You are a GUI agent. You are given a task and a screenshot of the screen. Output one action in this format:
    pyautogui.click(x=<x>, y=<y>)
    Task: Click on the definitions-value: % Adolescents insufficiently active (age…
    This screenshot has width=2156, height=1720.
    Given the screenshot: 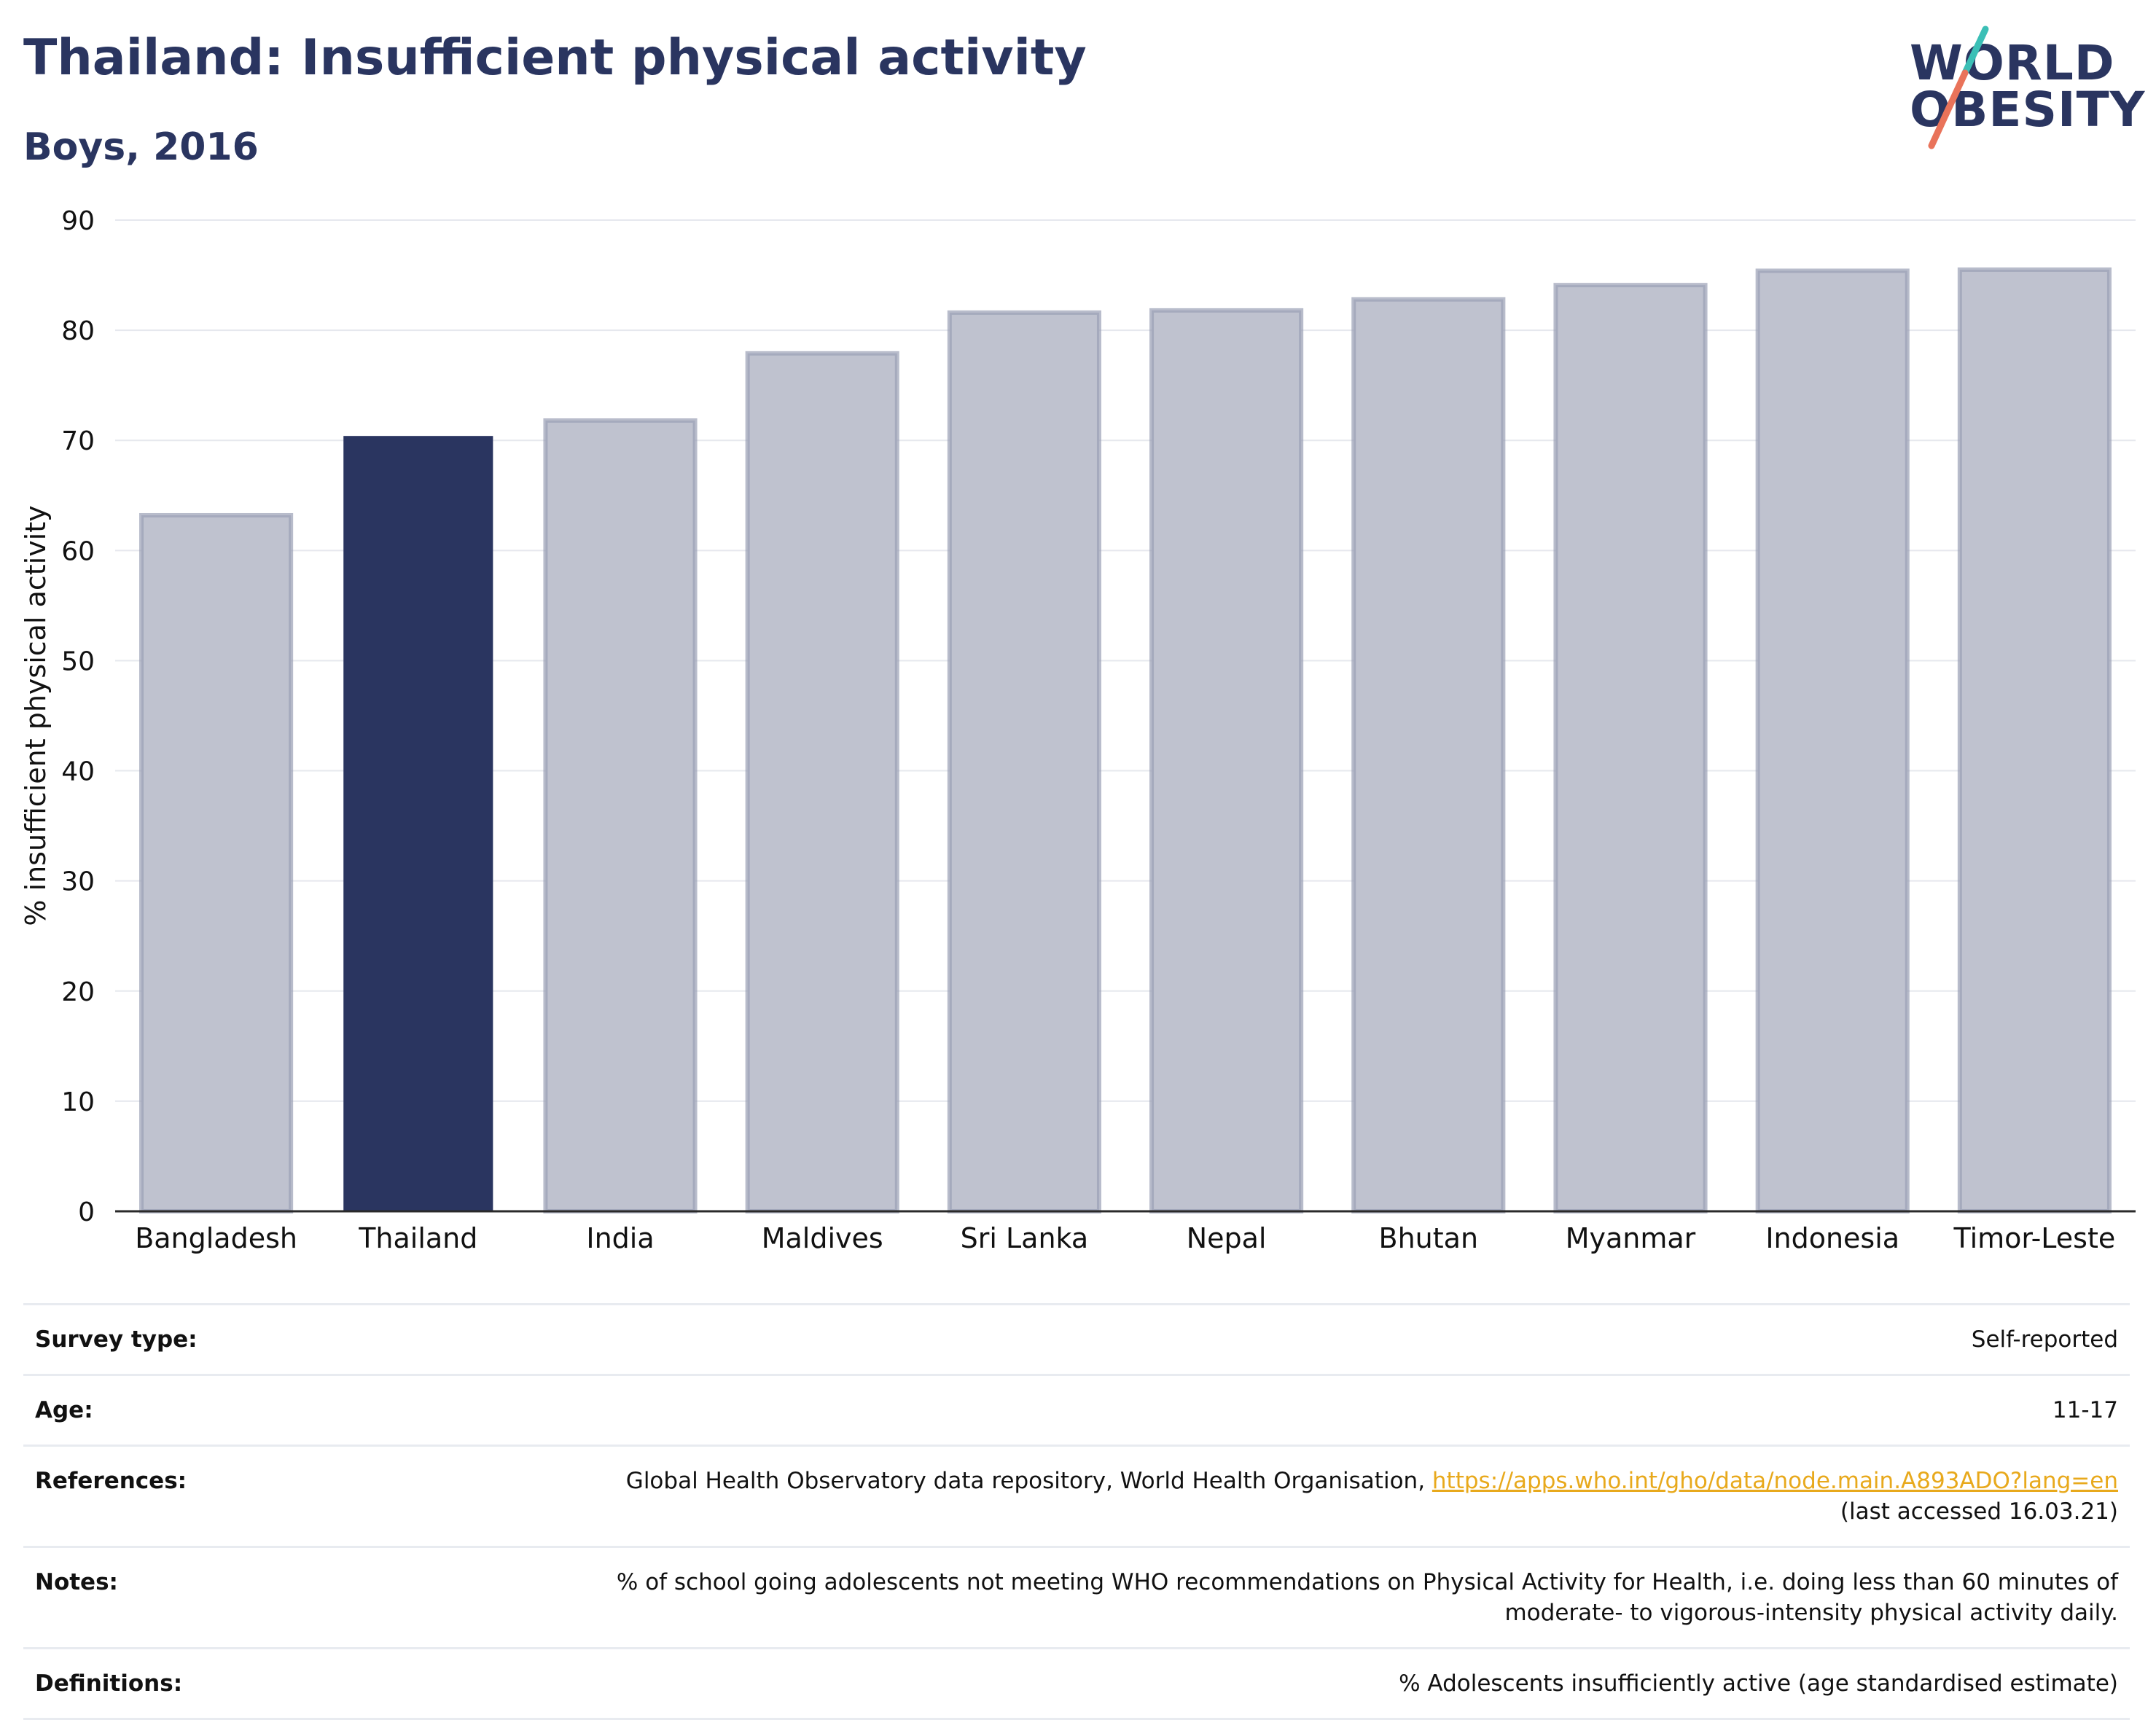 What is the action you would take?
    pyautogui.click(x=1759, y=1683)
    